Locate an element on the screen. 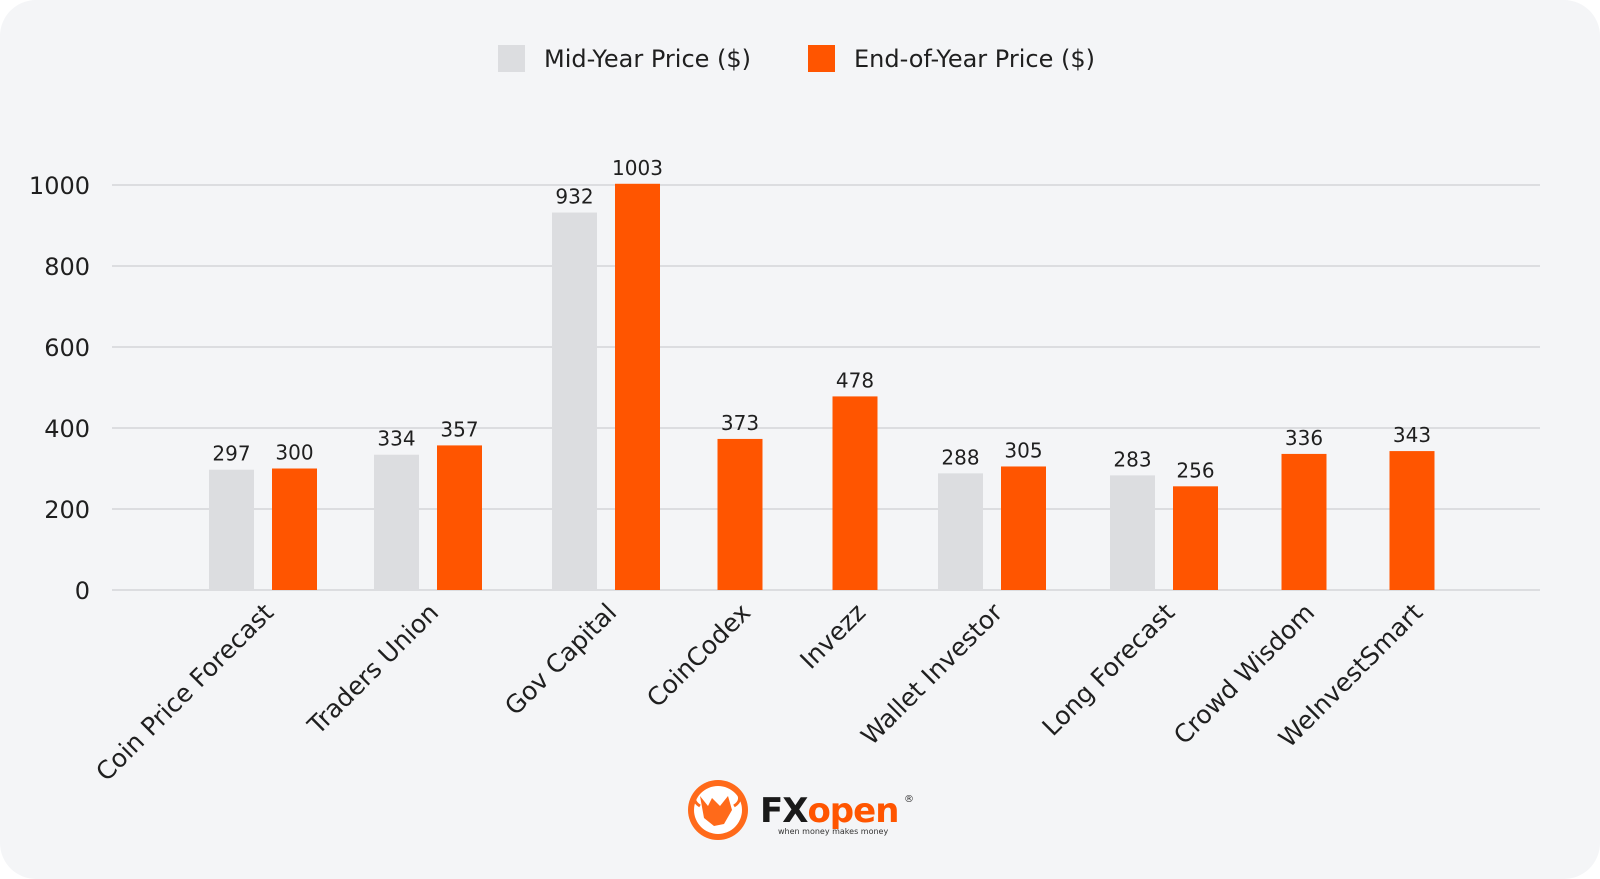 Image resolution: width=1600 pixels, height=879 pixels. data-label-invezz-end-of-year: 478 is located at coordinates (855, 380).